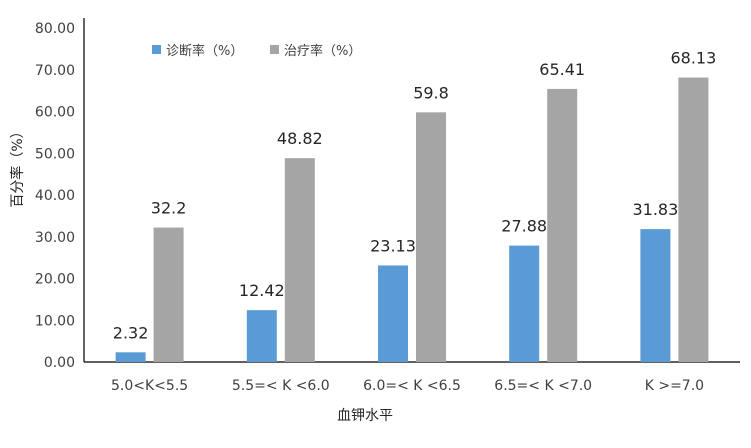 The width and height of the screenshot is (751, 448). I want to click on legend: 诊断率（%） 治疗率（%）, so click(256, 51).